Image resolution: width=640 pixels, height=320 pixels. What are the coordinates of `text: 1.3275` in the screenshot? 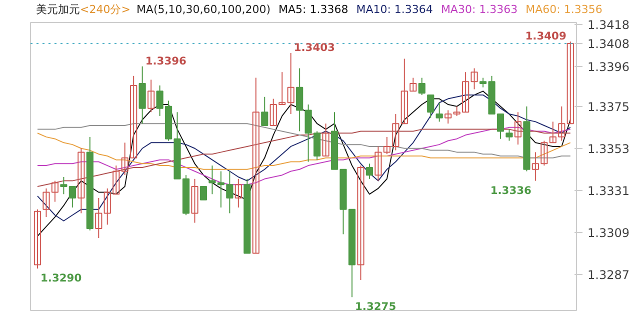 It's located at (375, 307).